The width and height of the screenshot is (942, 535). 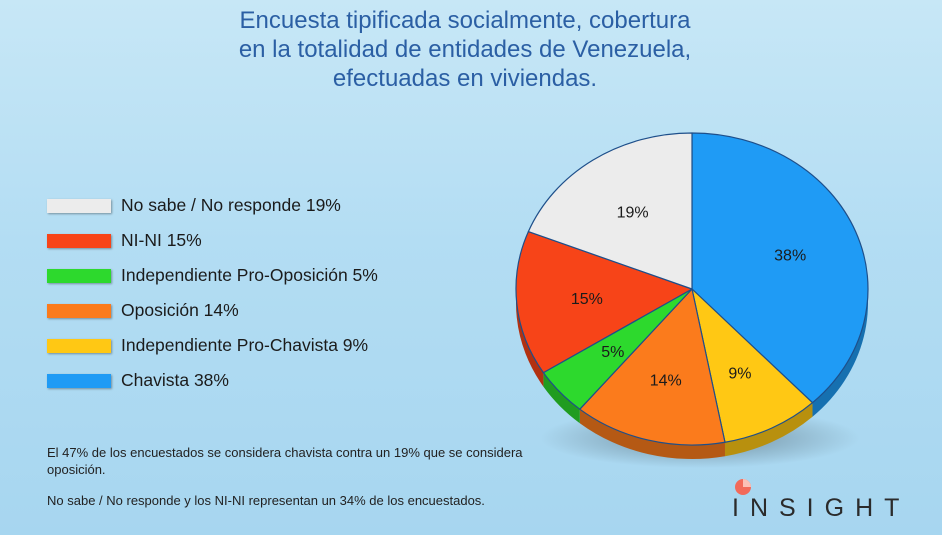 What do you see at coordinates (79, 346) in the screenshot?
I see `legend-swatch-pro-chavista` at bounding box center [79, 346].